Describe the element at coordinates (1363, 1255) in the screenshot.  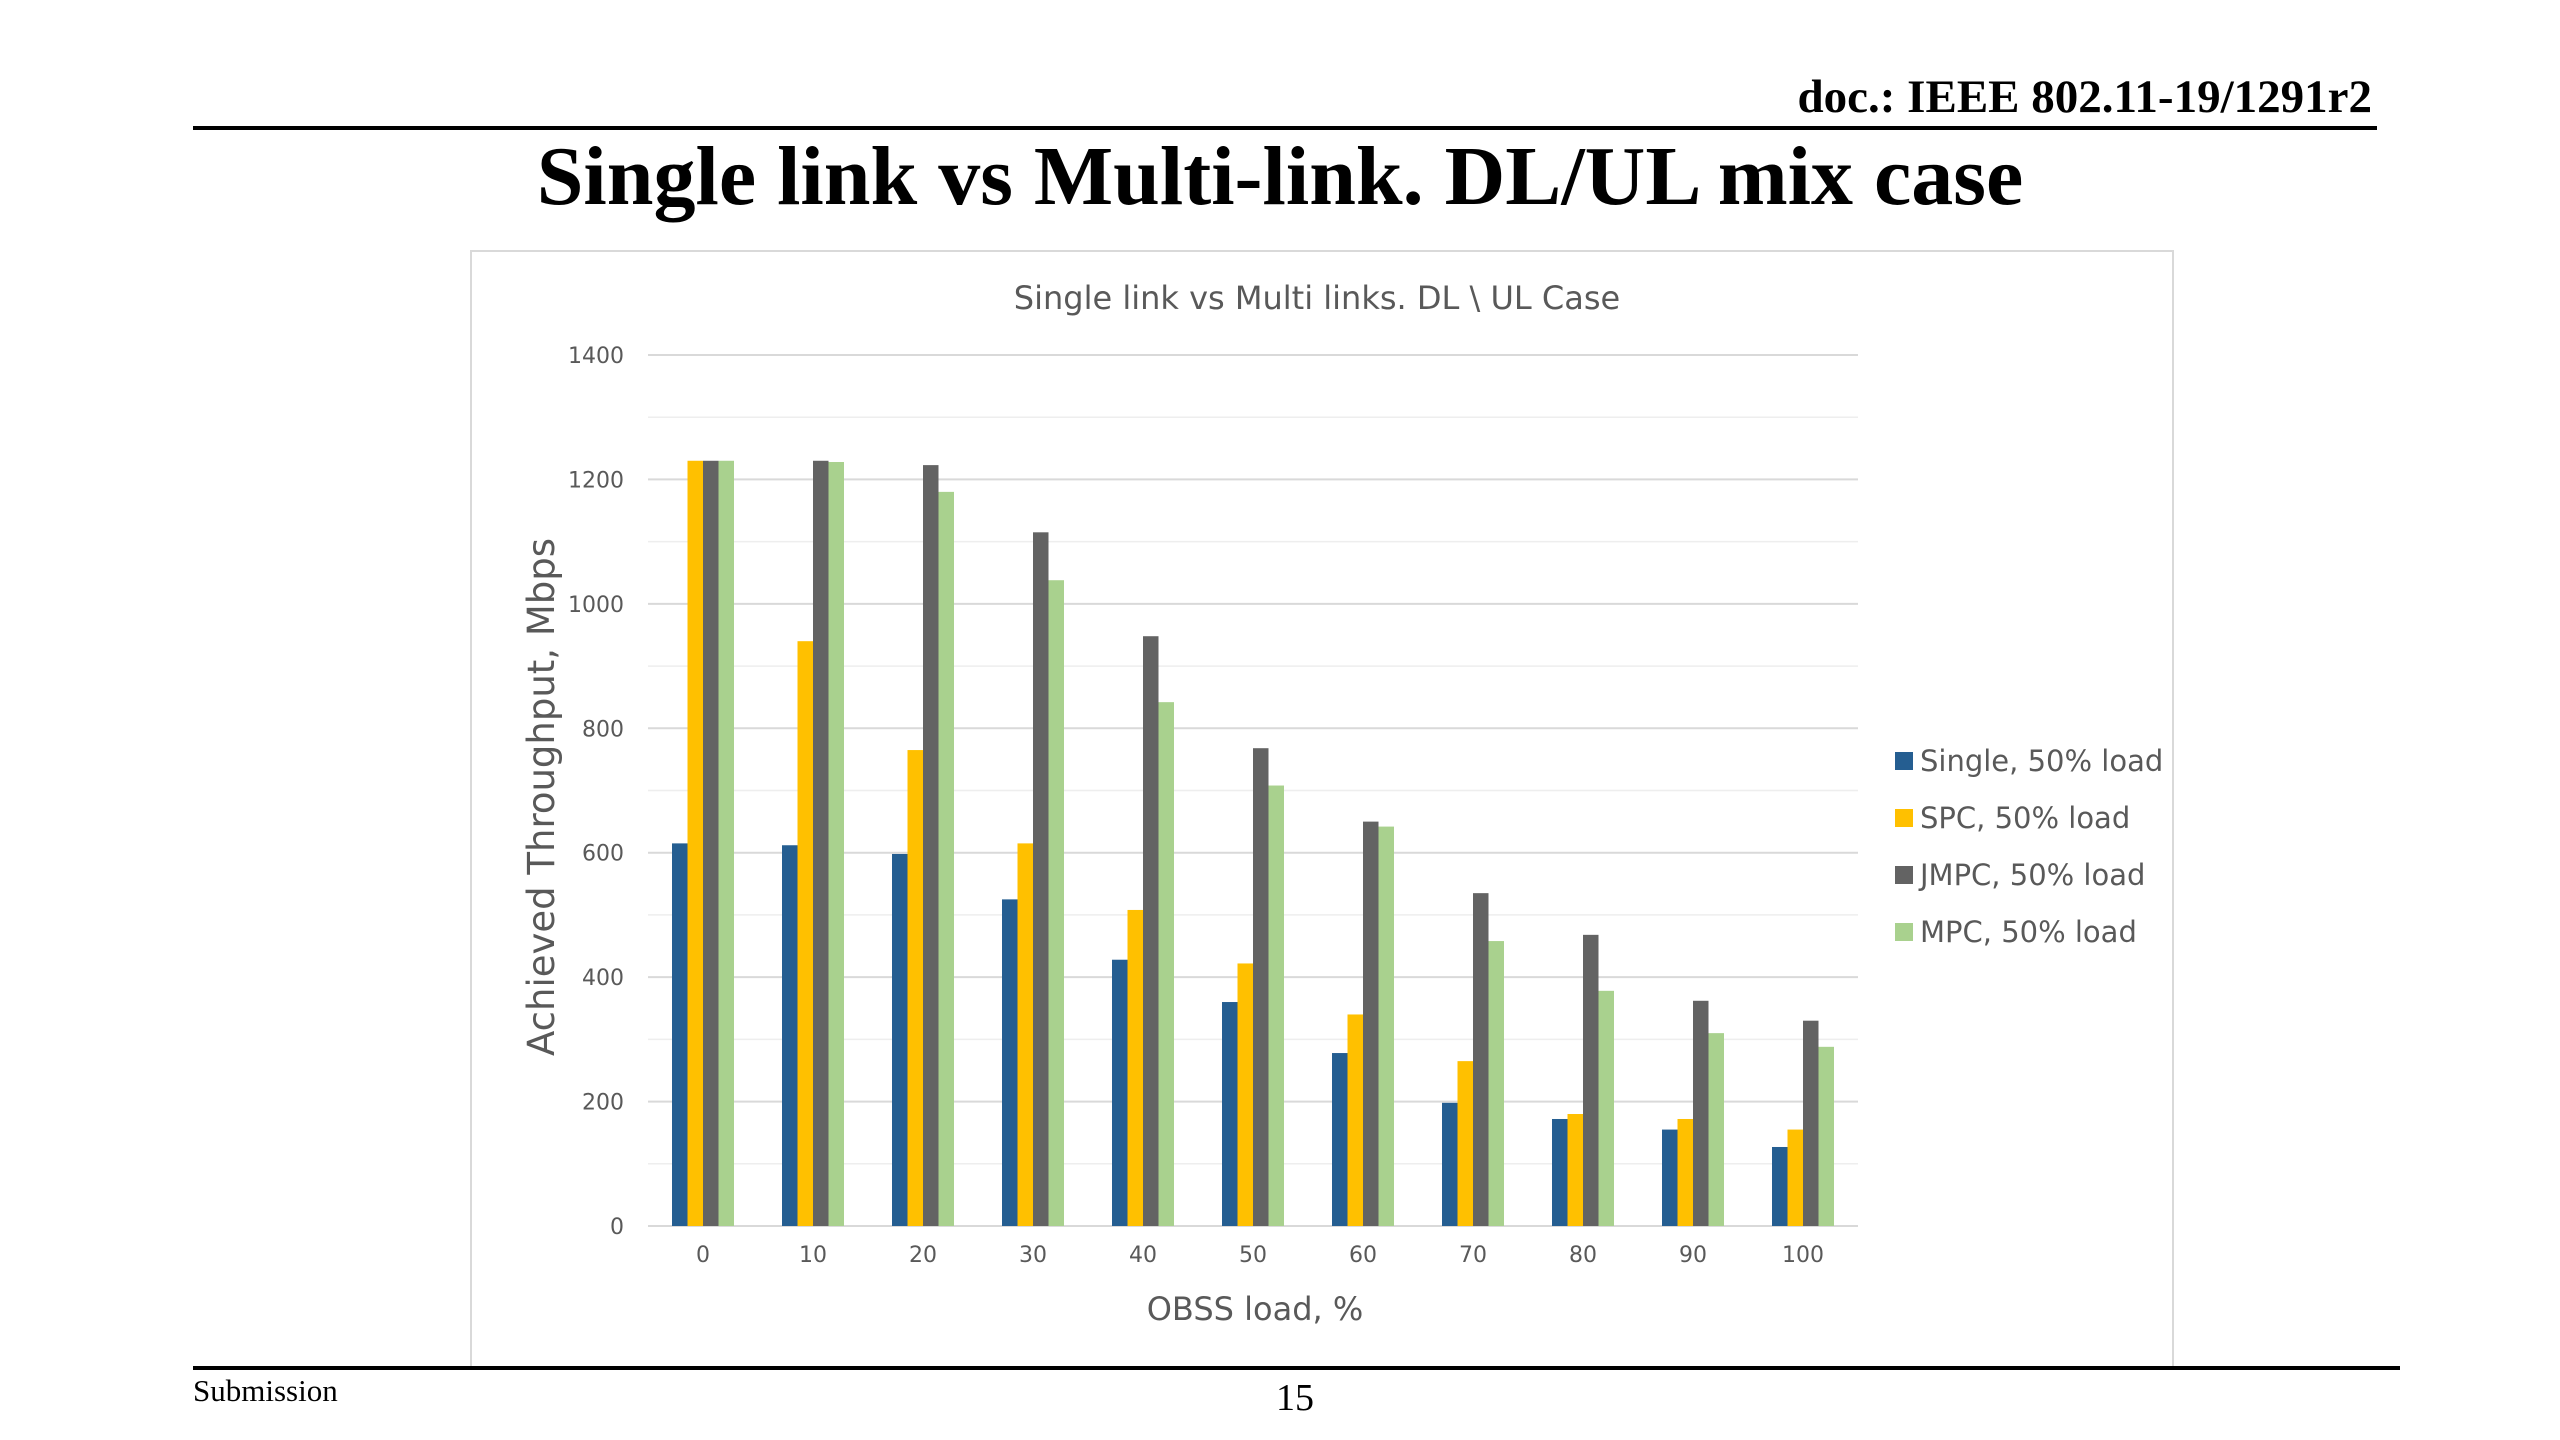
I see `x-tick-label: 60` at that location.